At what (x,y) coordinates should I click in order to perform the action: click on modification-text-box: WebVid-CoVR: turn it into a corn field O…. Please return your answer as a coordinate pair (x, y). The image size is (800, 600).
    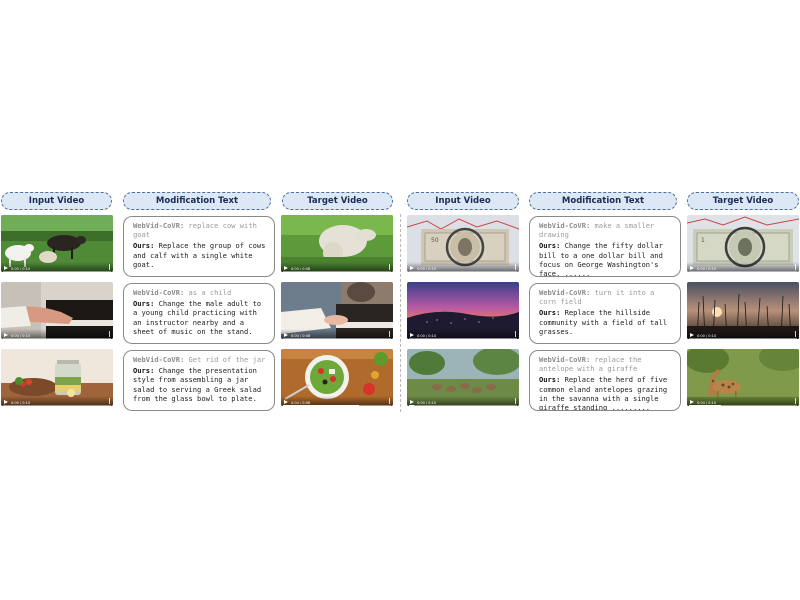
    Looking at the image, I should click on (605, 313).